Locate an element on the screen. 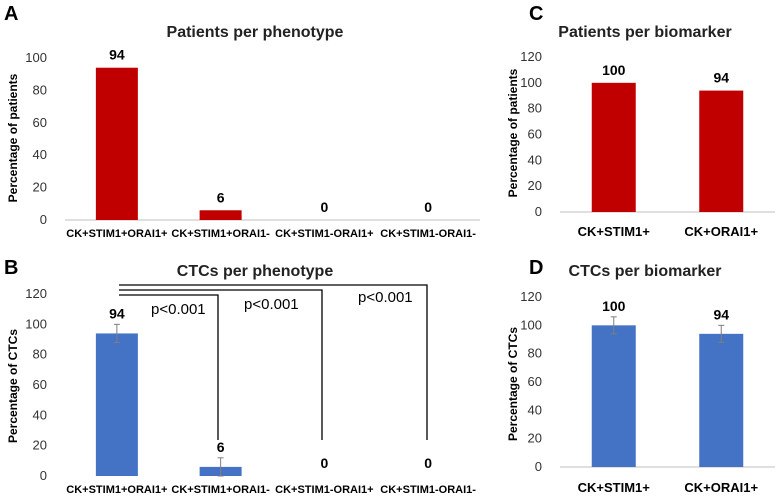  panel-letter-a: A is located at coordinates (11, 14).